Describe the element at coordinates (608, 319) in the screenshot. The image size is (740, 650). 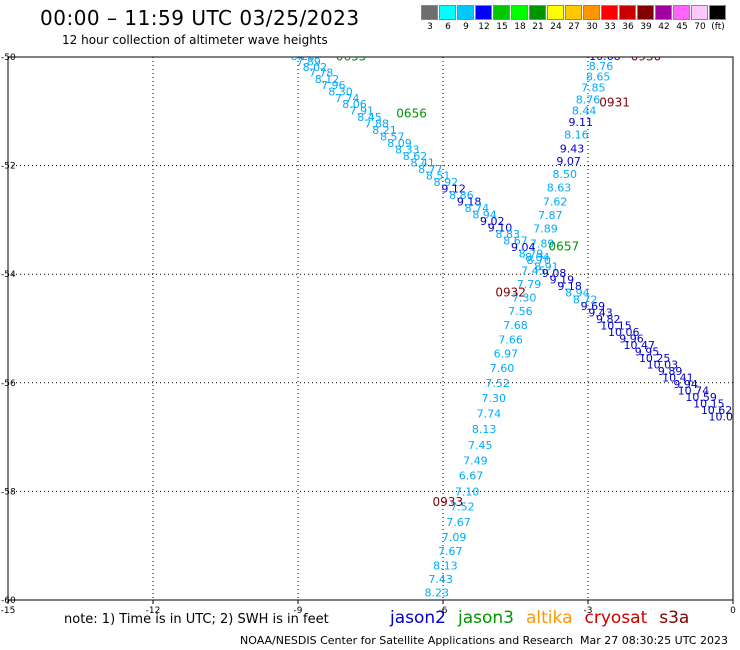
I see `swh-value-label: 9.82` at that location.